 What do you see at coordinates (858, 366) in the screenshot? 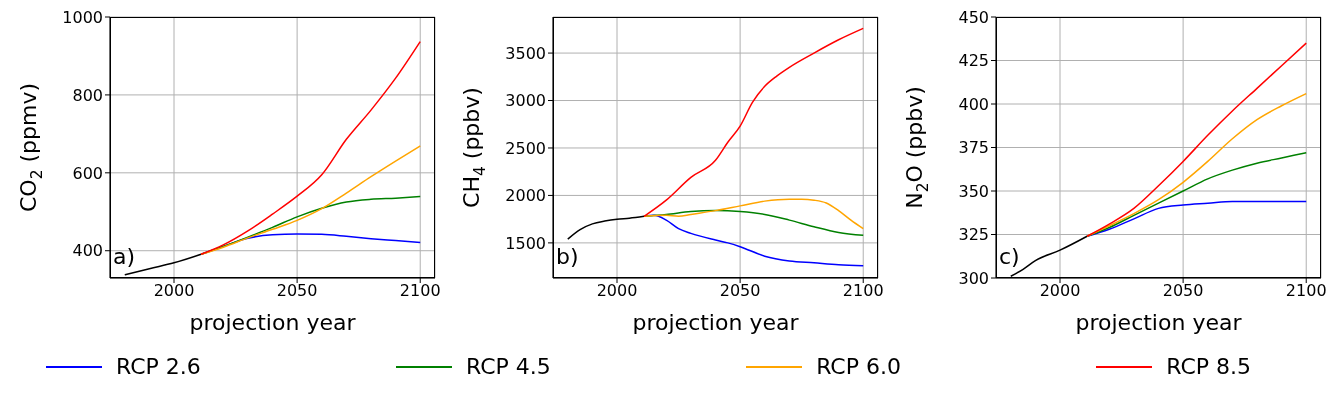
I see `legend-label: RCP 6.0` at bounding box center [858, 366].